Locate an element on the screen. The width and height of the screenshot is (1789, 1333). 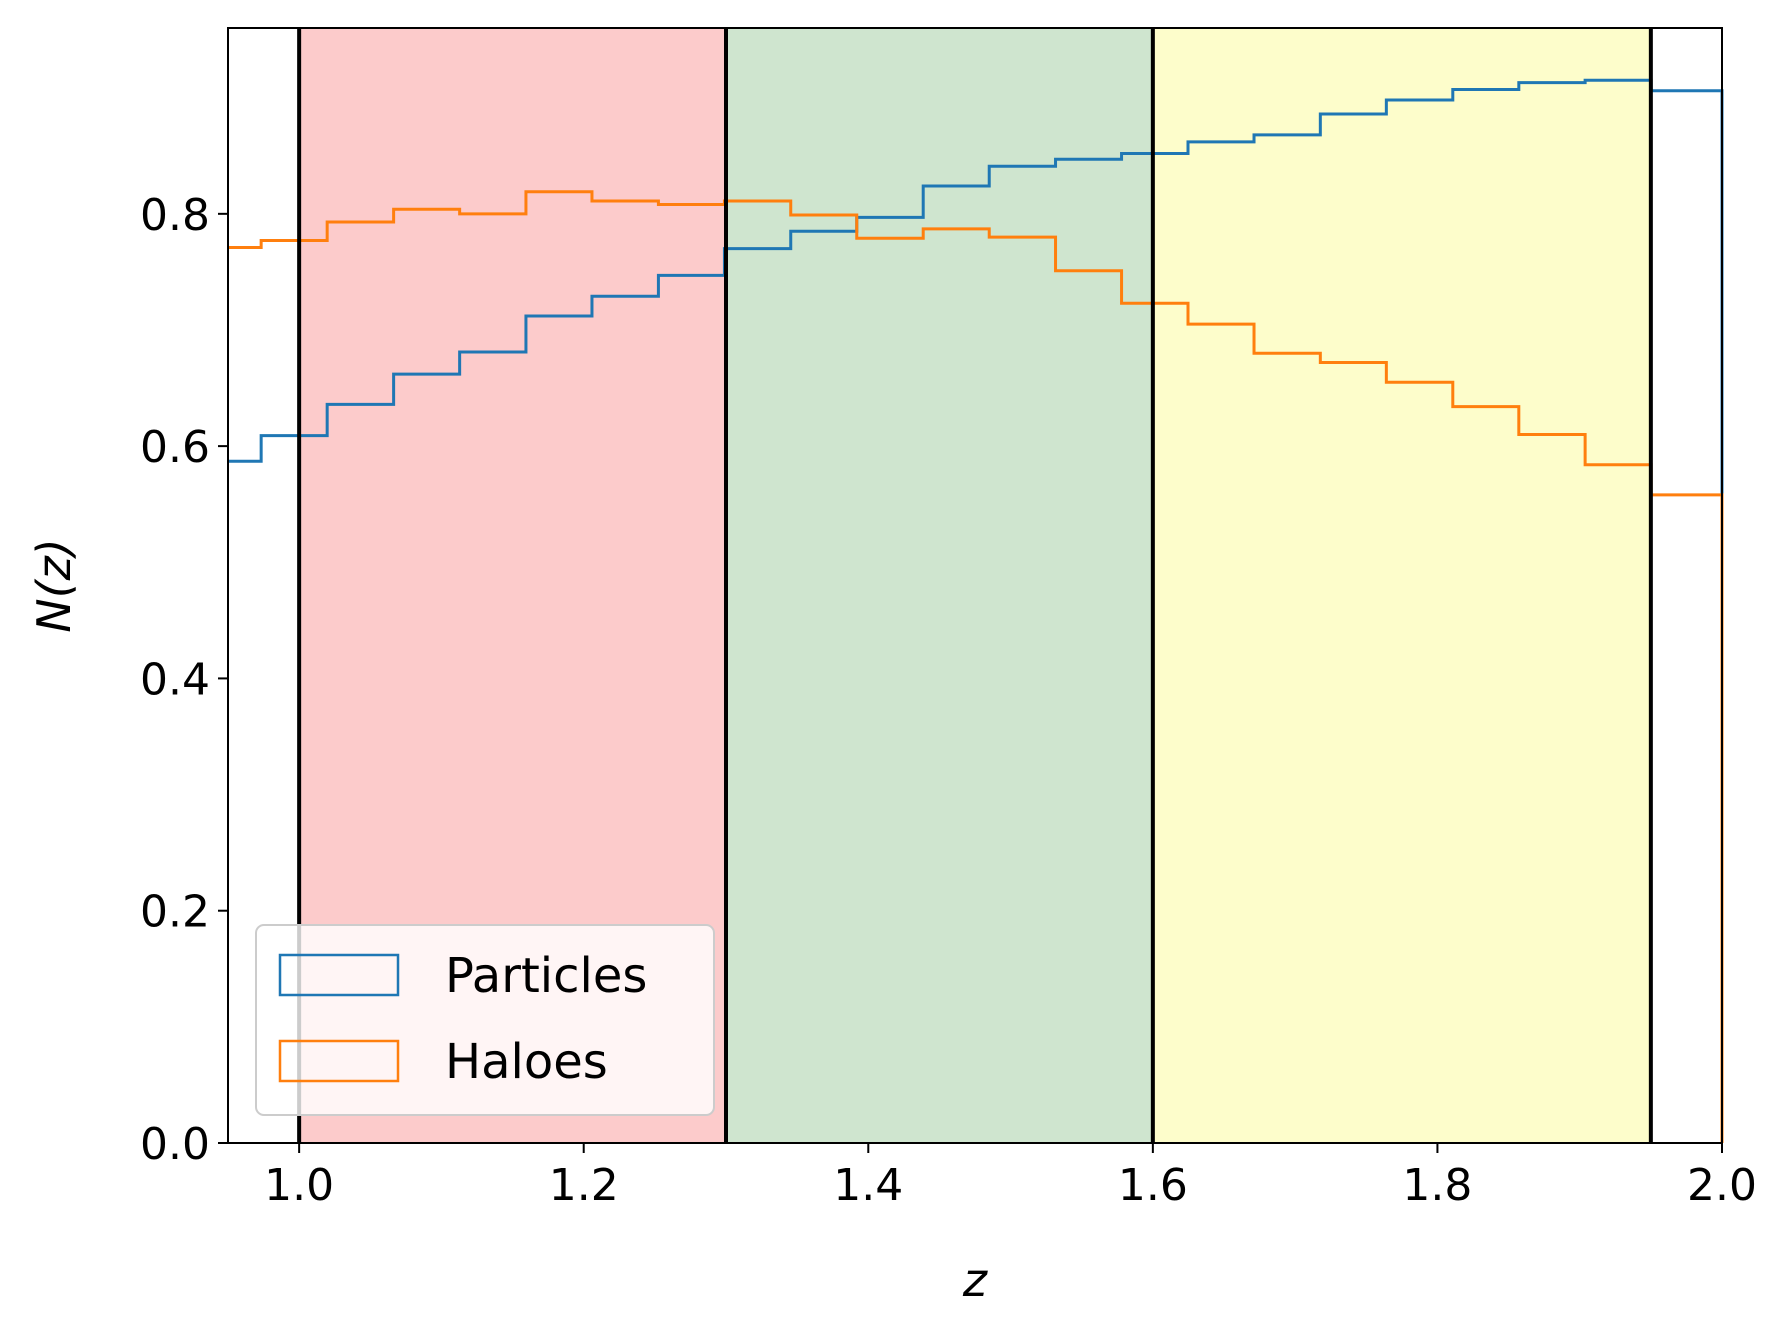
legend-label-haloes: Haloes is located at coordinates (526, 1062).